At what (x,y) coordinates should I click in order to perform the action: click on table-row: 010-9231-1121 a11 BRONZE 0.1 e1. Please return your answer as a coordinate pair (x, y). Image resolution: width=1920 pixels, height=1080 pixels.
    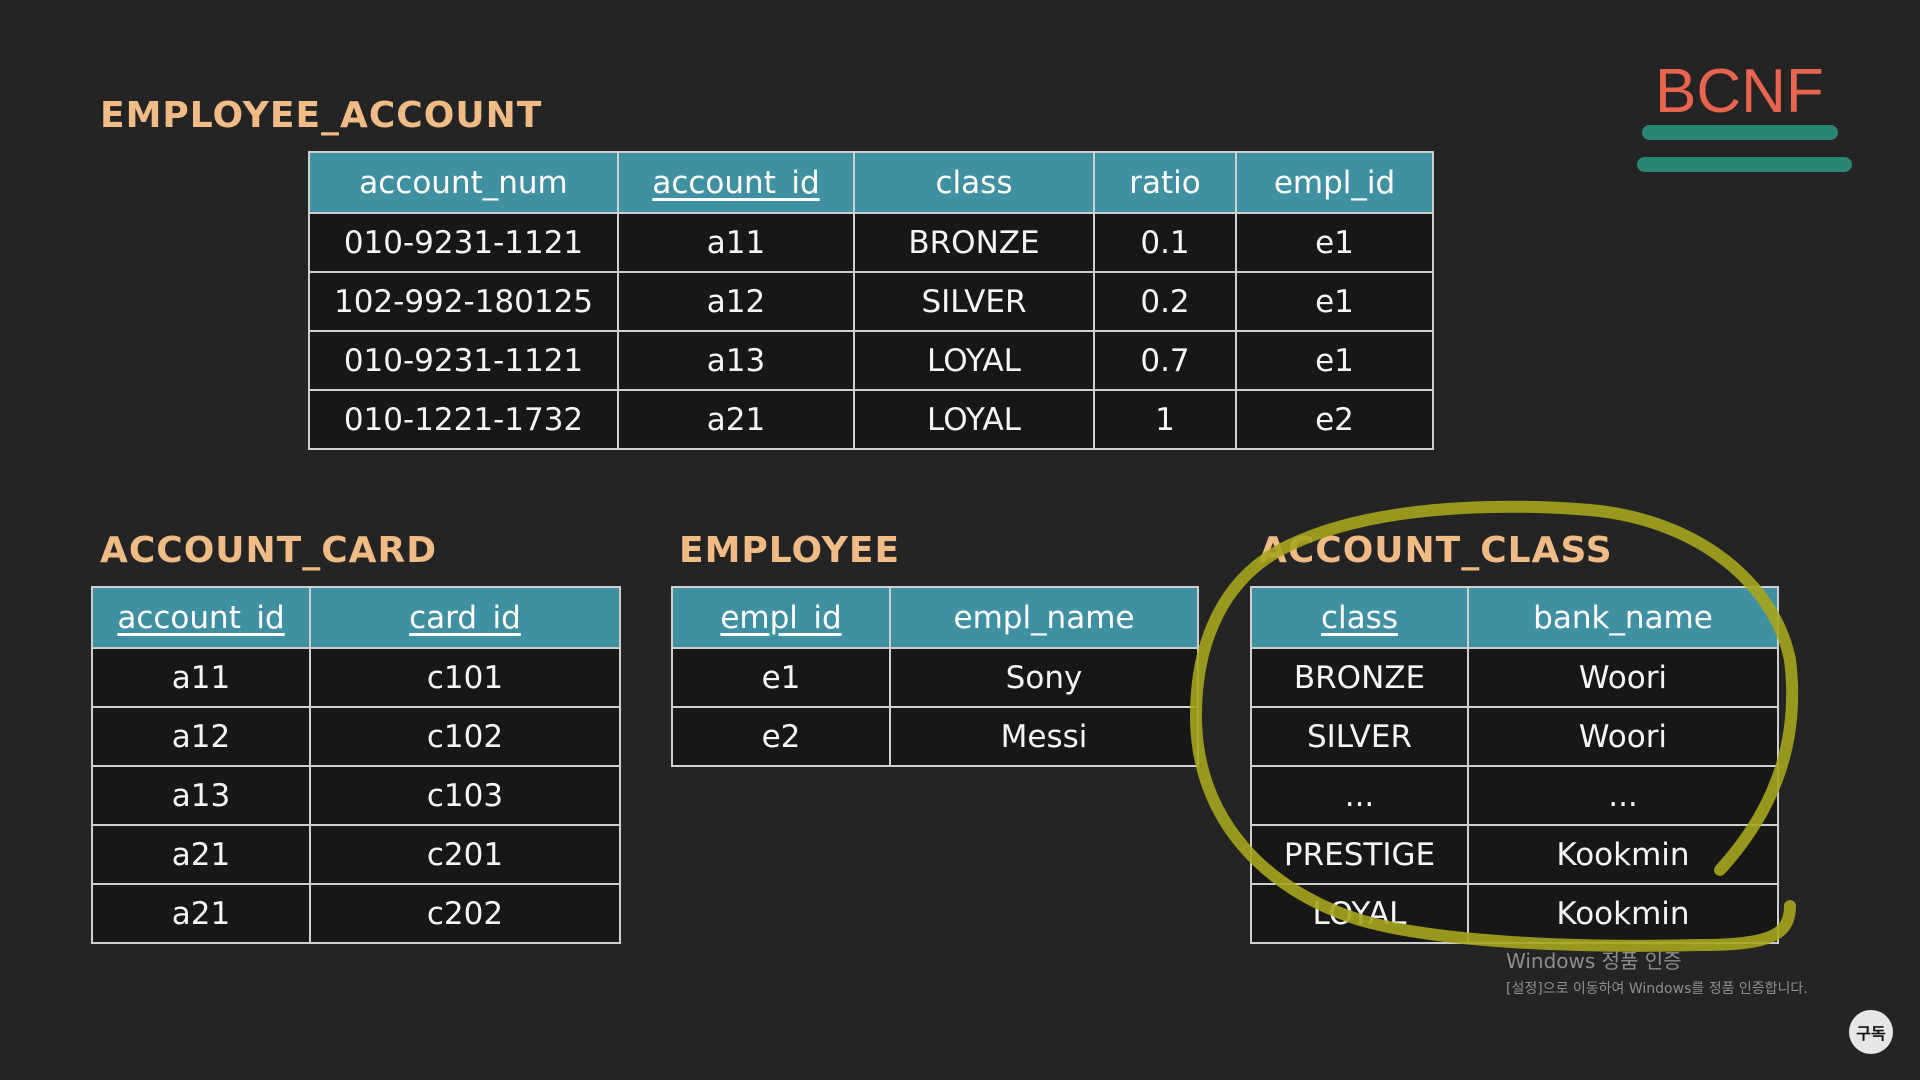
    Looking at the image, I should click on (871, 242).